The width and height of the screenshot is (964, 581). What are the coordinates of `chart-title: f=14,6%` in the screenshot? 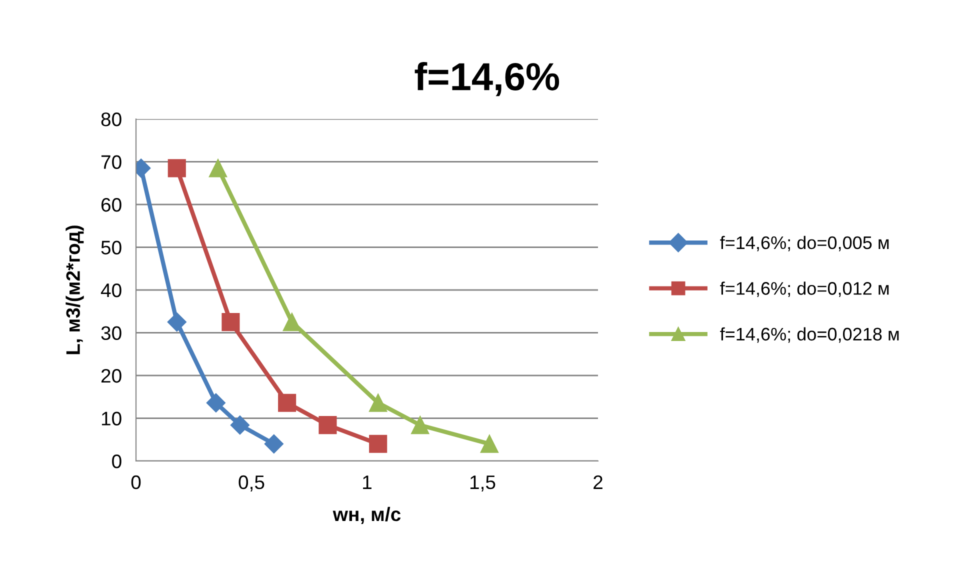 It's located at (487, 79).